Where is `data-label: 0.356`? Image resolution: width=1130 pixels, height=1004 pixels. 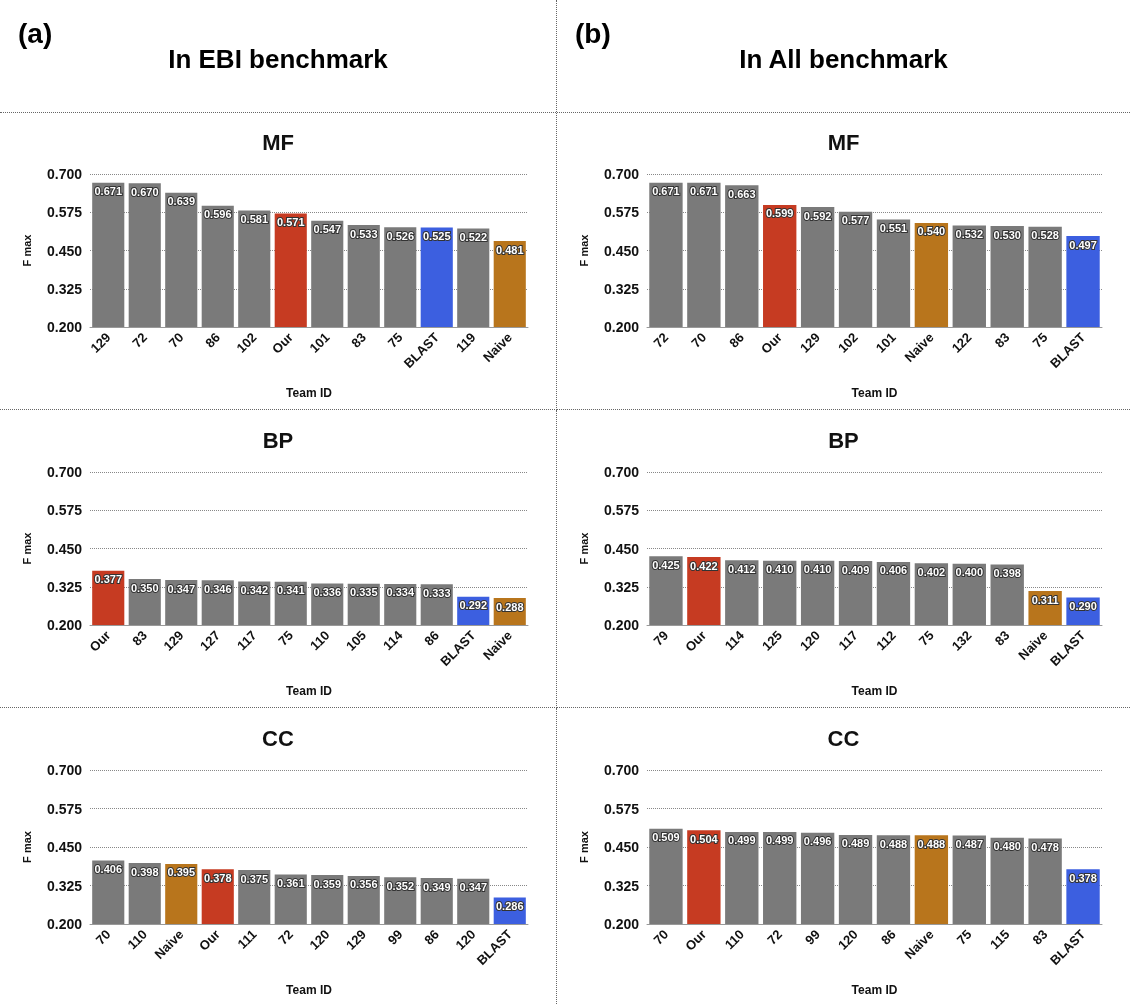
data-label: 0.356 is located at coordinates (363, 884).